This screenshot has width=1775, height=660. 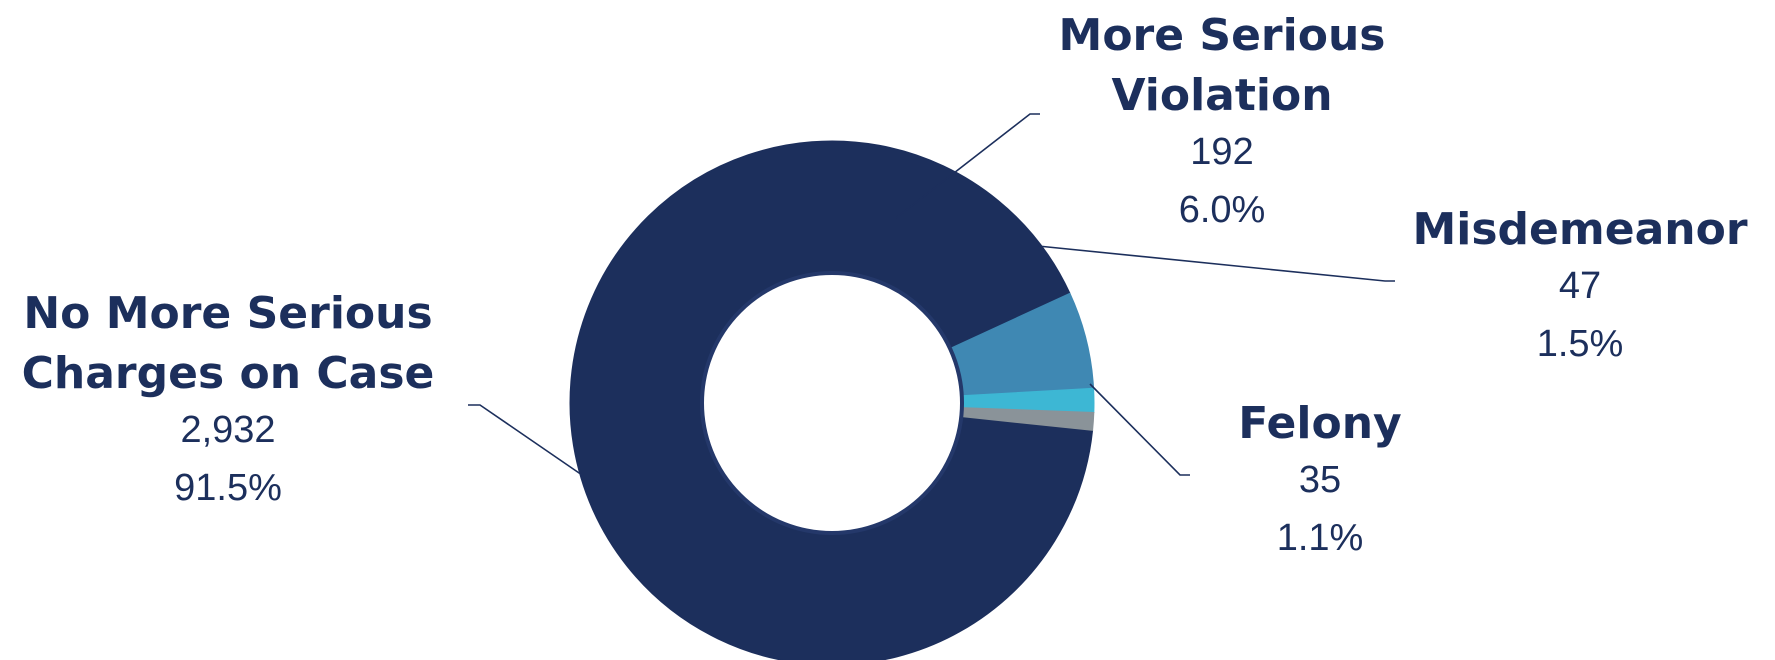 I want to click on label-count-felony: 35, so click(x=1320, y=480).